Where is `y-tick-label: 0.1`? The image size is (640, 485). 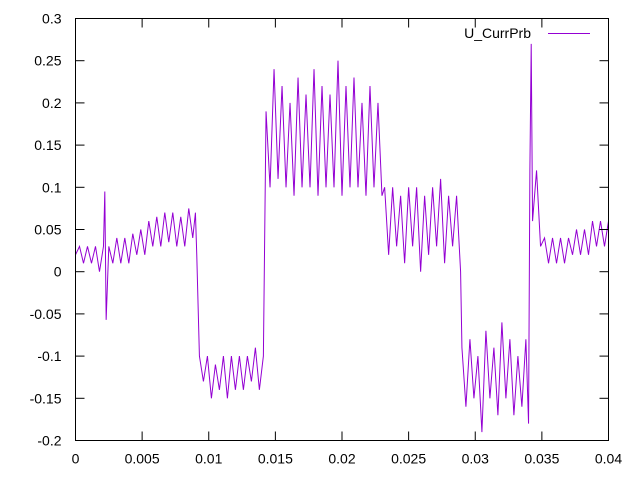
y-tick-label: 0.1 is located at coordinates (52, 187).